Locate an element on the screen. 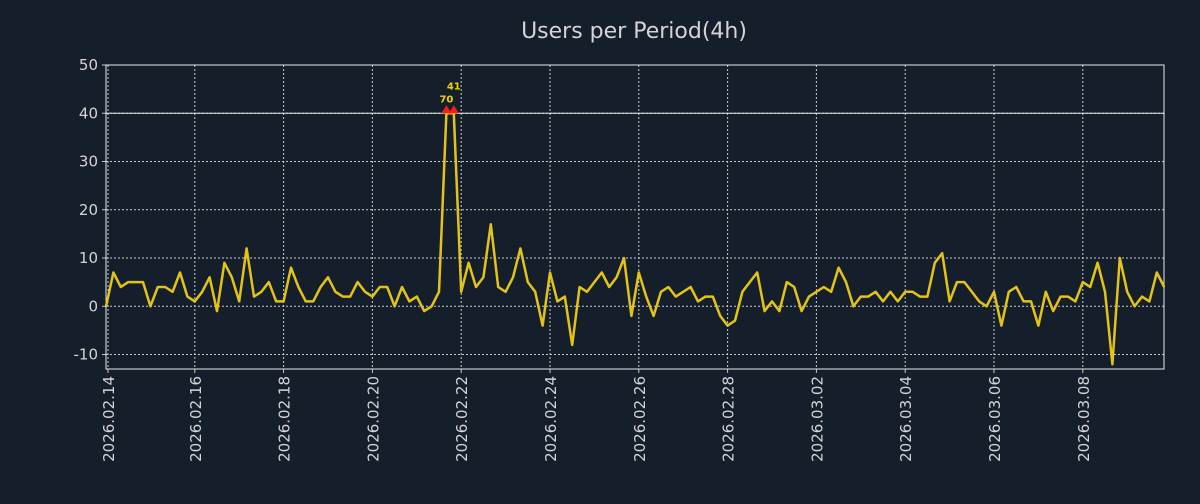  y-tick-label: 30 is located at coordinates (88, 162).